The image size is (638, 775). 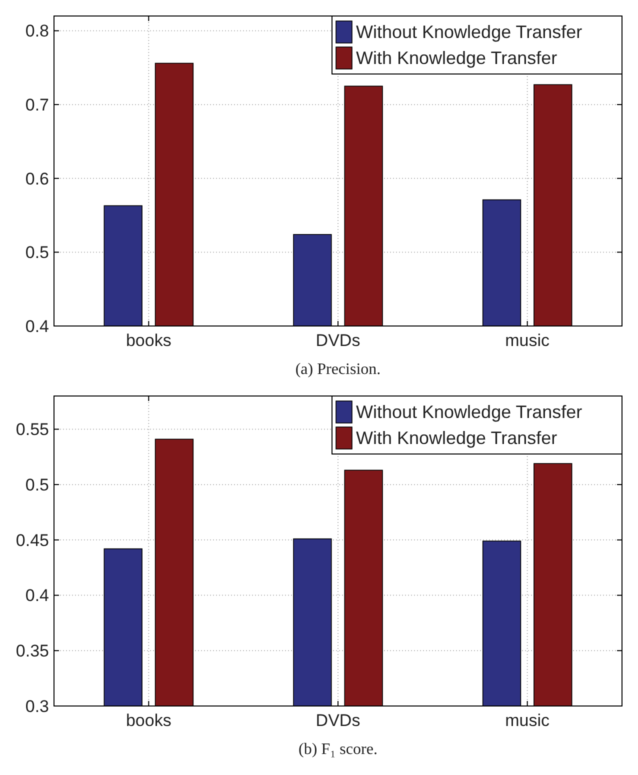 I want to click on y-tick-label: 0.3, so click(x=37, y=706).